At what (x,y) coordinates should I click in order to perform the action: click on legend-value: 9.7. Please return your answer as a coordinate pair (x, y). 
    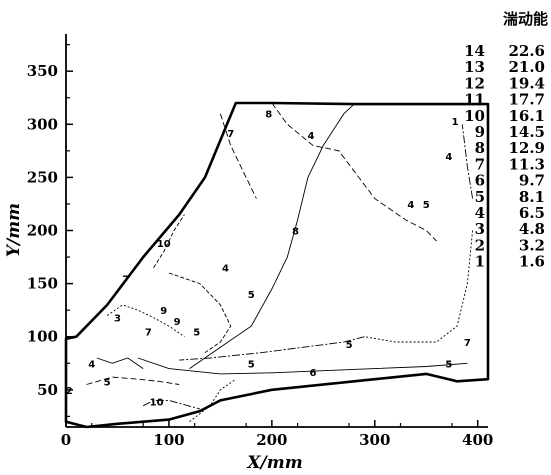
    Looking at the image, I should click on (532, 181).